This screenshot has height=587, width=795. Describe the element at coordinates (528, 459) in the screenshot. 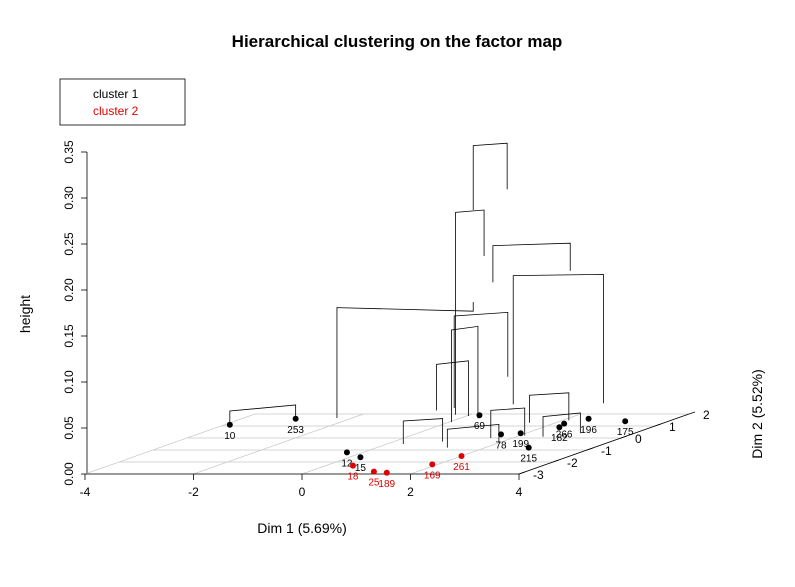

I see `data-point-label-215: 215` at that location.